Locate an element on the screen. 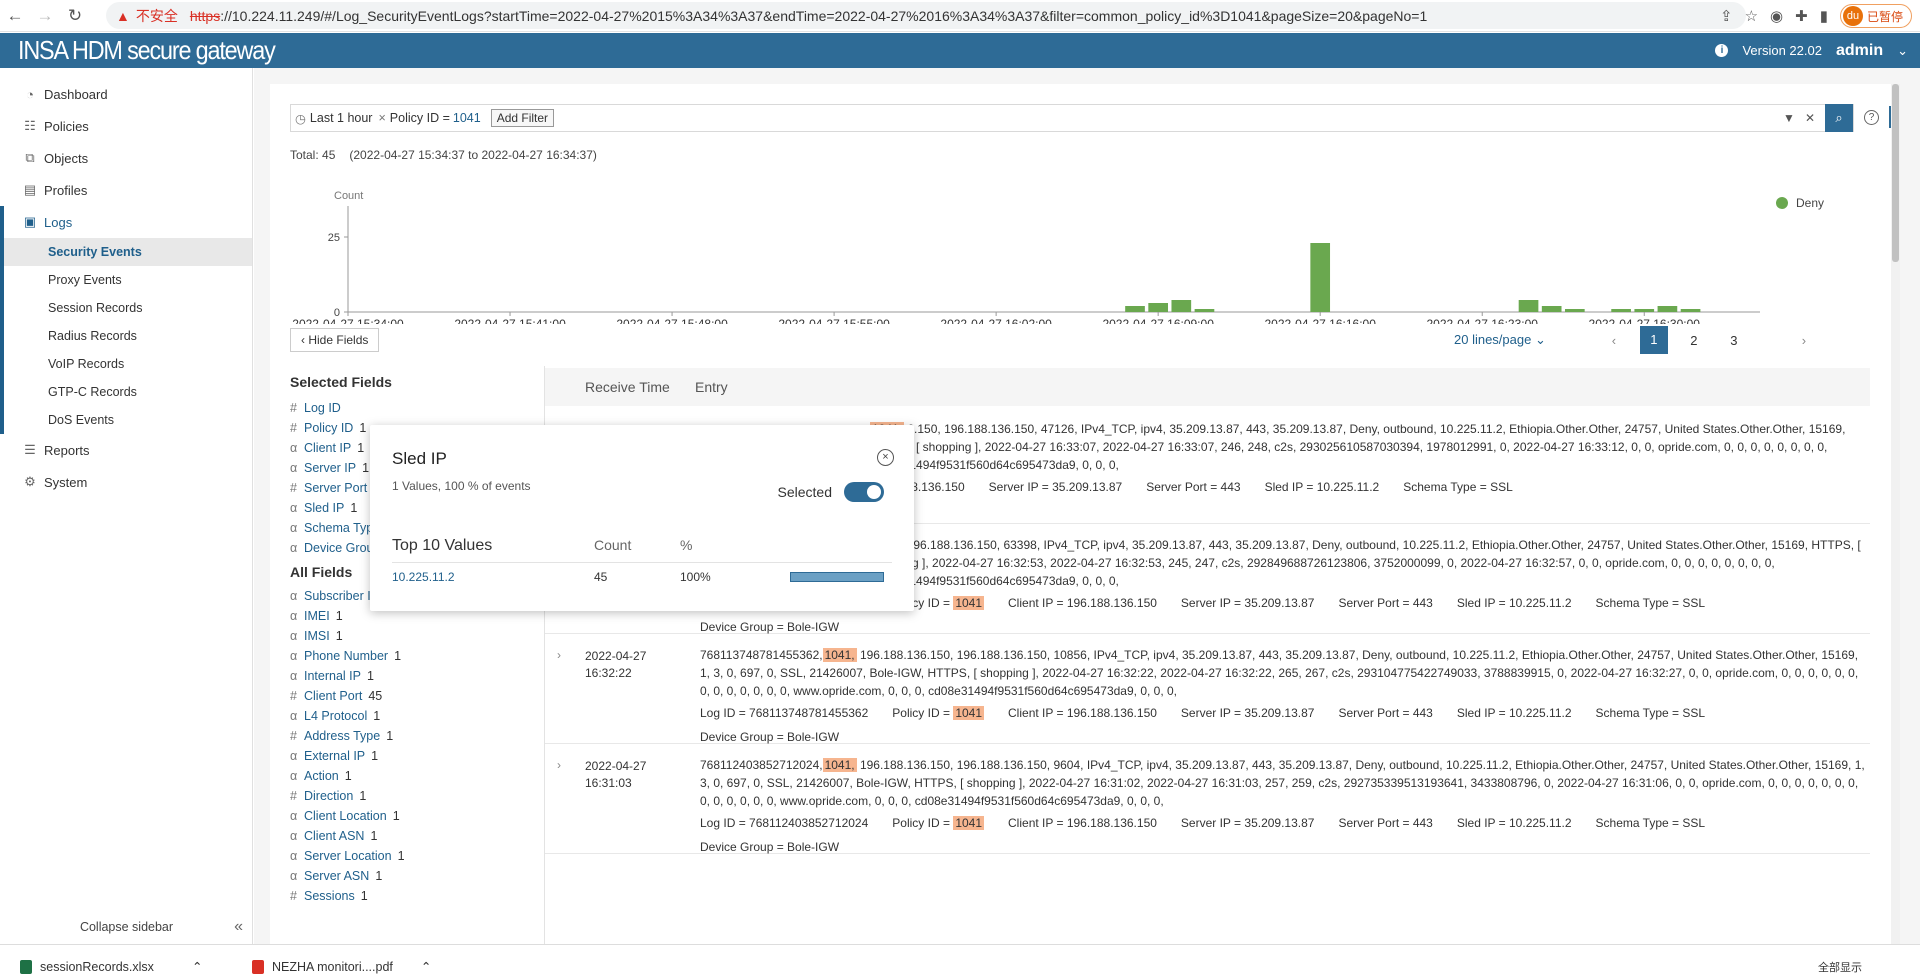 This screenshot has height=977, width=1920. page-2: 2 is located at coordinates (1694, 340).